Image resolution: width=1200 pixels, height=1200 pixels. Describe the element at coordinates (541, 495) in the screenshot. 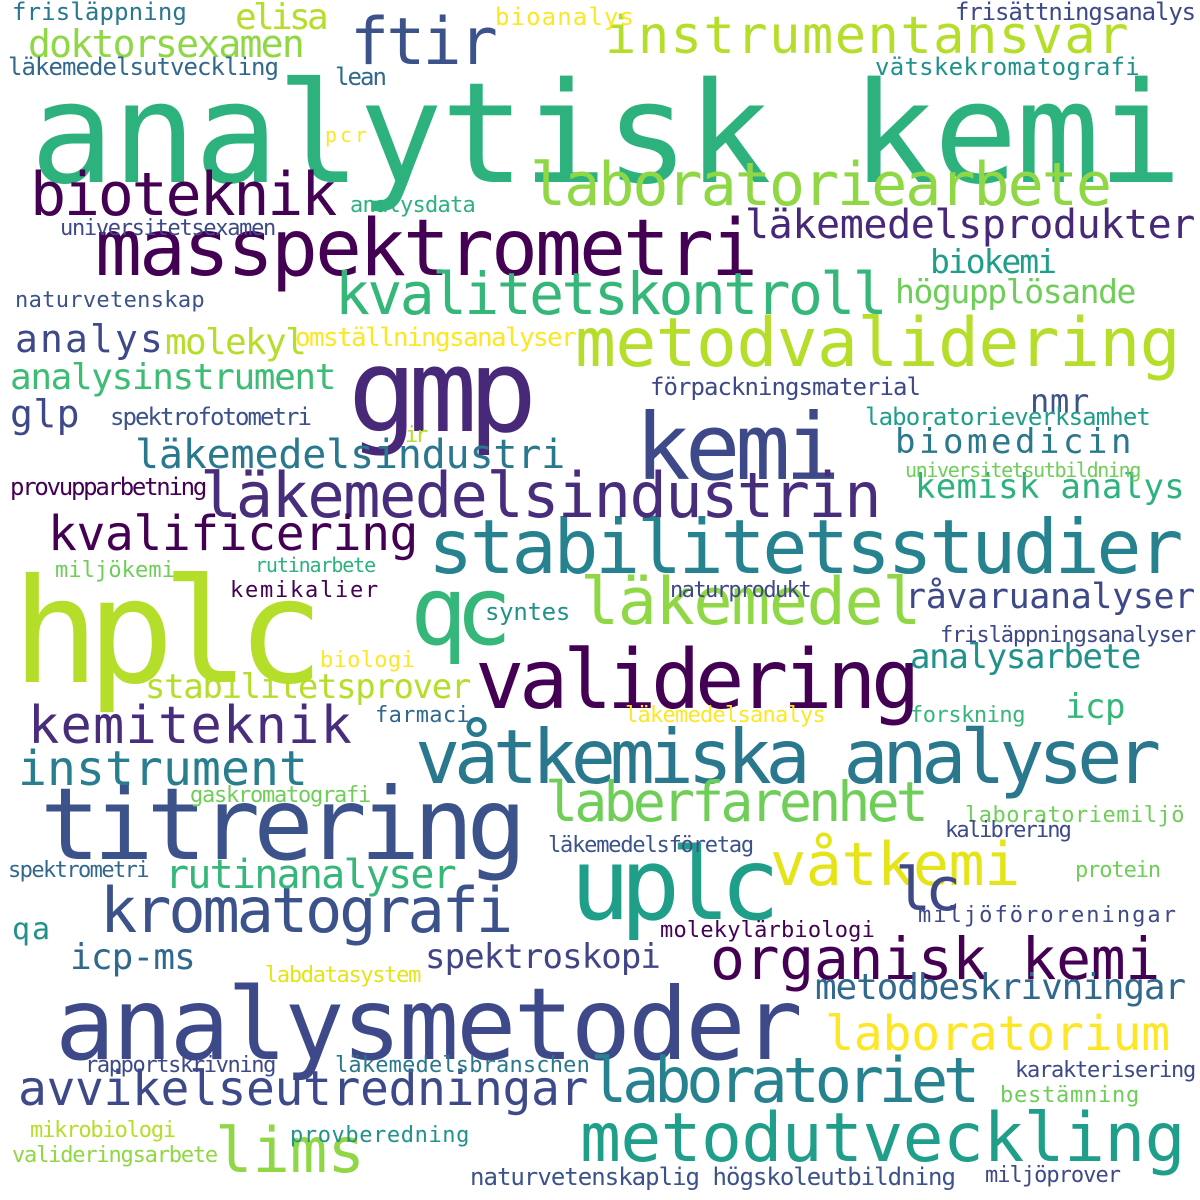

I see `word: läkemedelsindustrin` at that location.